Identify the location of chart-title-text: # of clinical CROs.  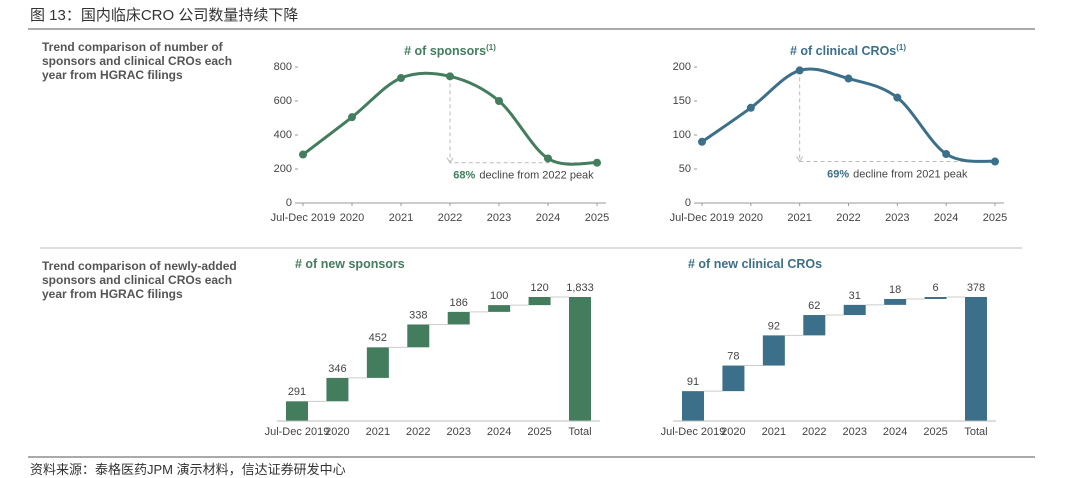
(843, 51).